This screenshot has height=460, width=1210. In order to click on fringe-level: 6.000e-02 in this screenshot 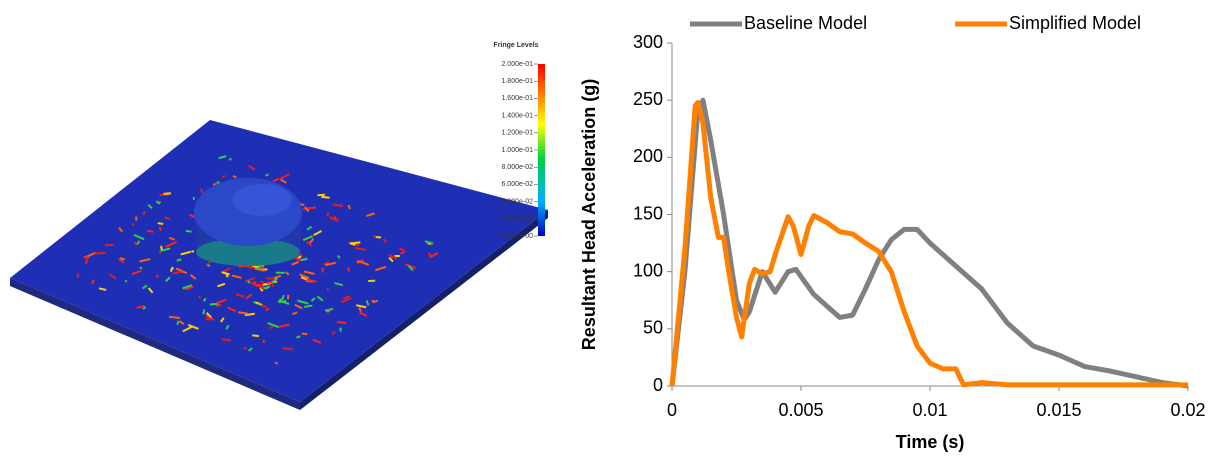, I will do `click(517, 184)`.